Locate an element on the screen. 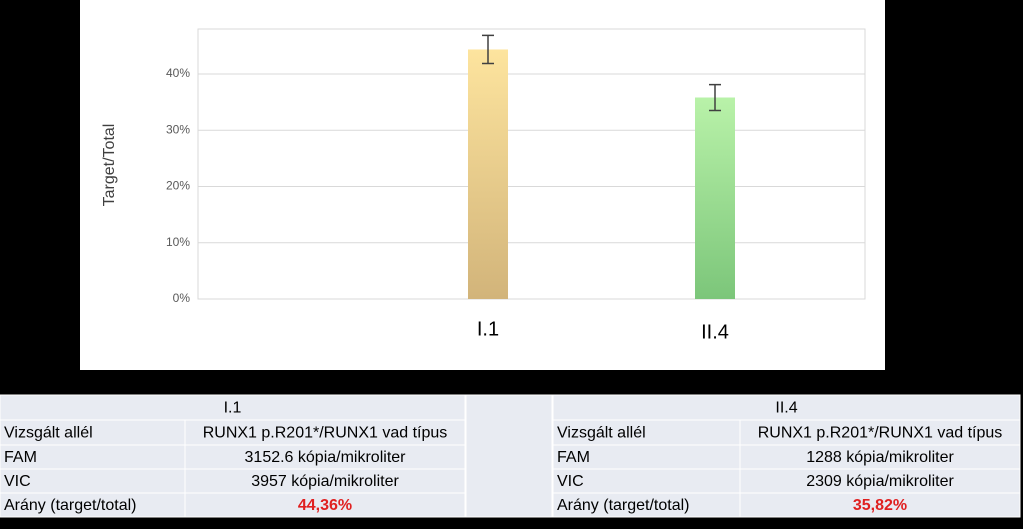 This screenshot has width=1023, height=529. row-value: 2309 kópia/mikroliter is located at coordinates (880, 481).